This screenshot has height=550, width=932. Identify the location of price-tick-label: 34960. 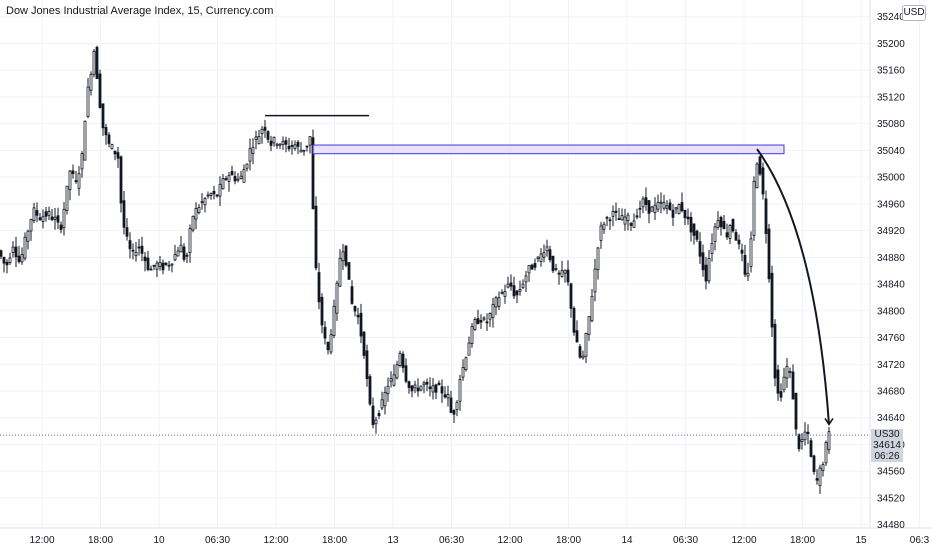
(891, 204).